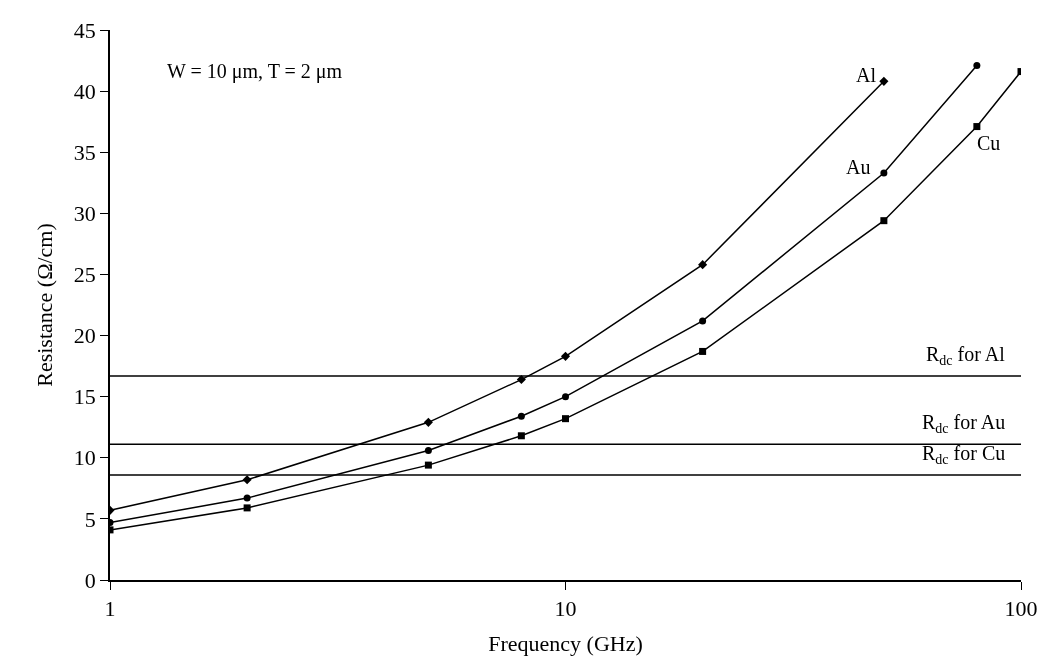 The image size is (1061, 670). What do you see at coordinates (84, 152) in the screenshot?
I see `y-tick-label: 35` at bounding box center [84, 152].